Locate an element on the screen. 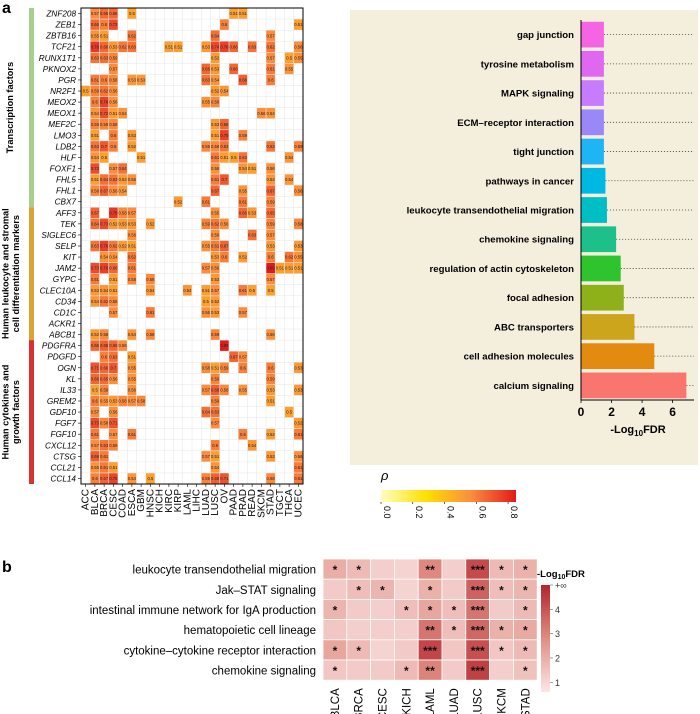  cell-value: 0.55 is located at coordinates (289, 68).